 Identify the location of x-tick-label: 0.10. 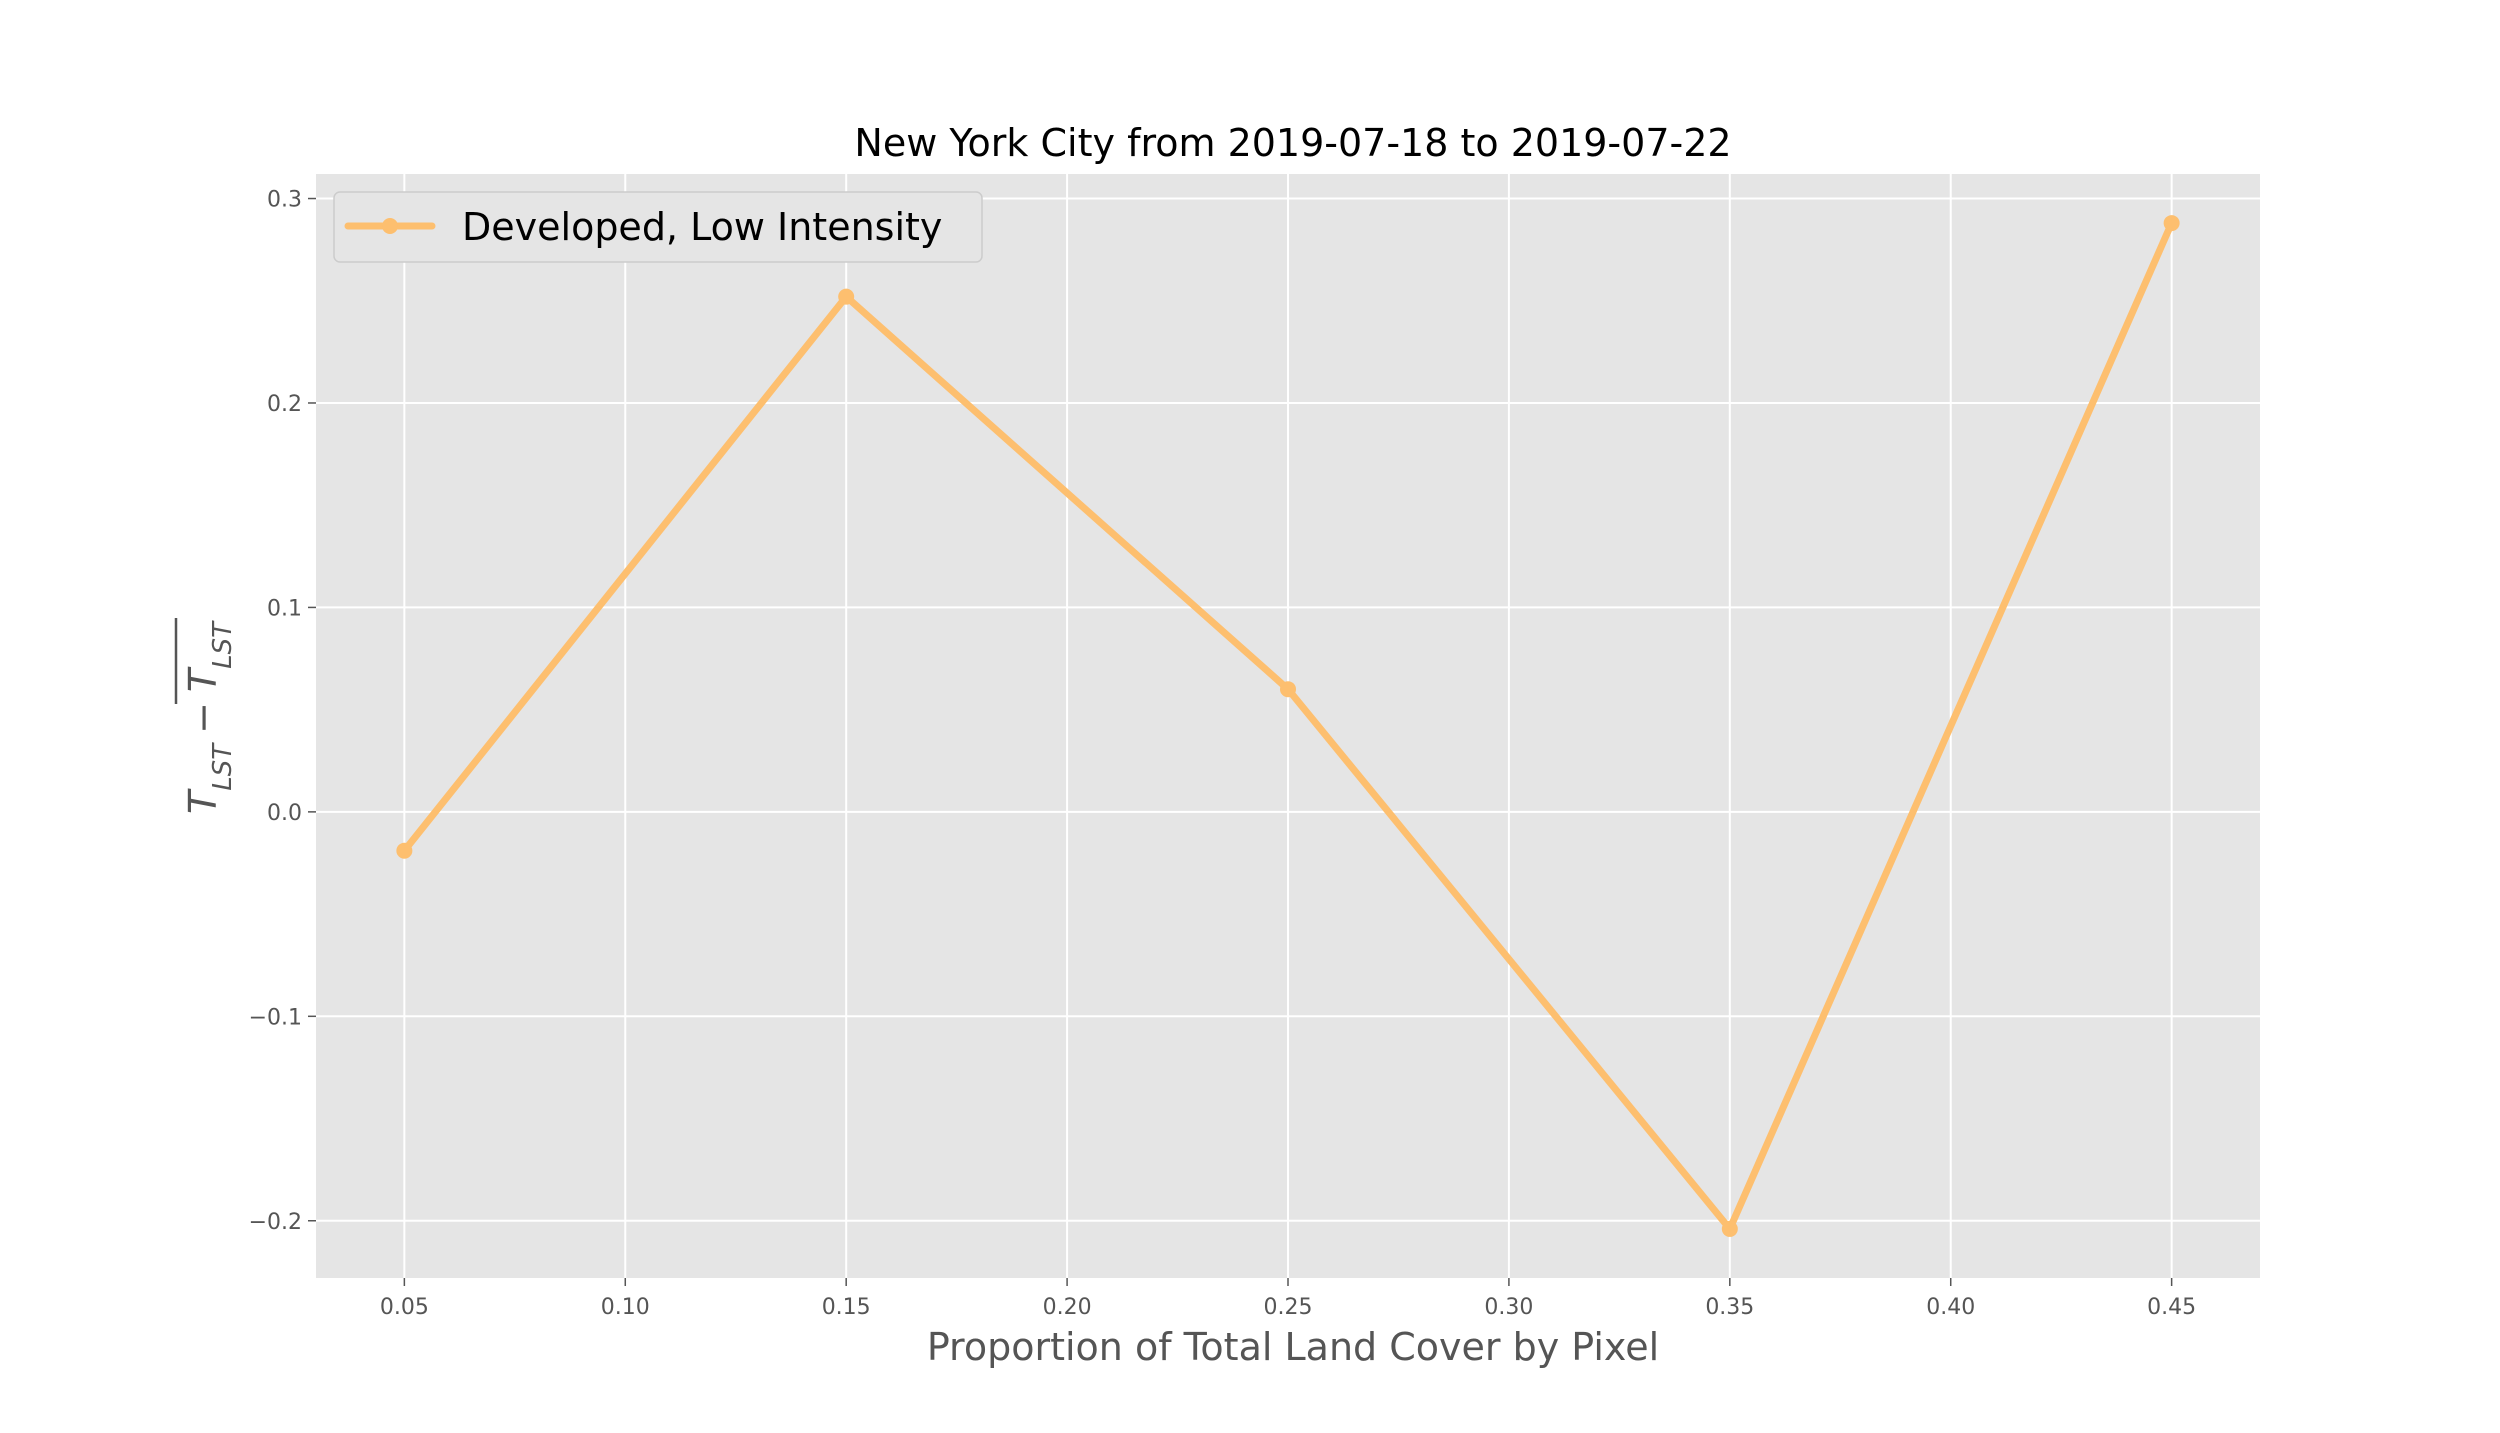
(625, 1307).